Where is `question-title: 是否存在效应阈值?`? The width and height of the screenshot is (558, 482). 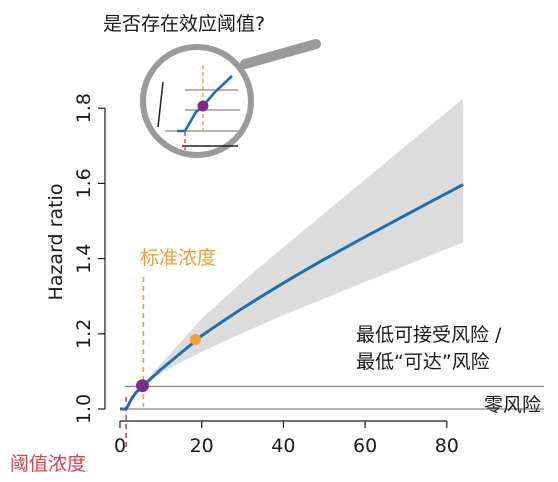
question-title: 是否存在效应阈值? is located at coordinates (184, 24).